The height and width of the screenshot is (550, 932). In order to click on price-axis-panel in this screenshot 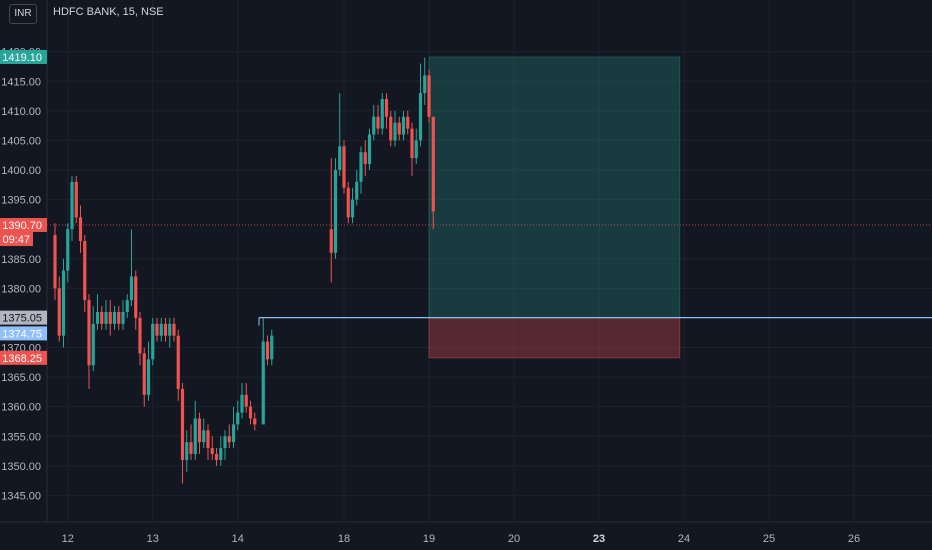, I will do `click(23, 275)`.